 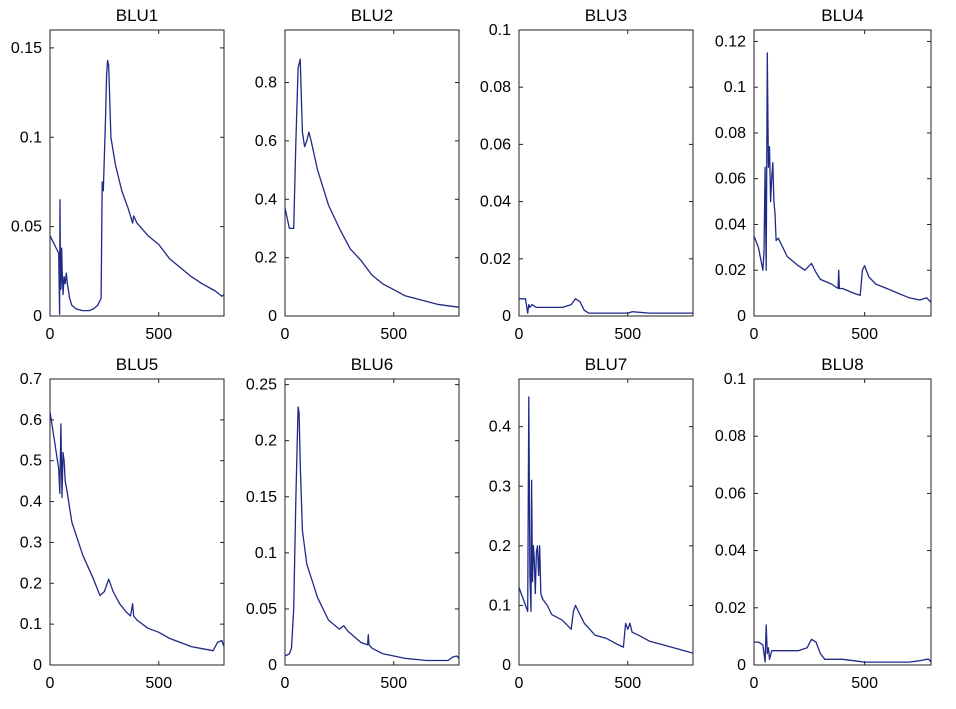 What do you see at coordinates (730, 41) in the screenshot?
I see `y-tick-label: 0.12` at bounding box center [730, 41].